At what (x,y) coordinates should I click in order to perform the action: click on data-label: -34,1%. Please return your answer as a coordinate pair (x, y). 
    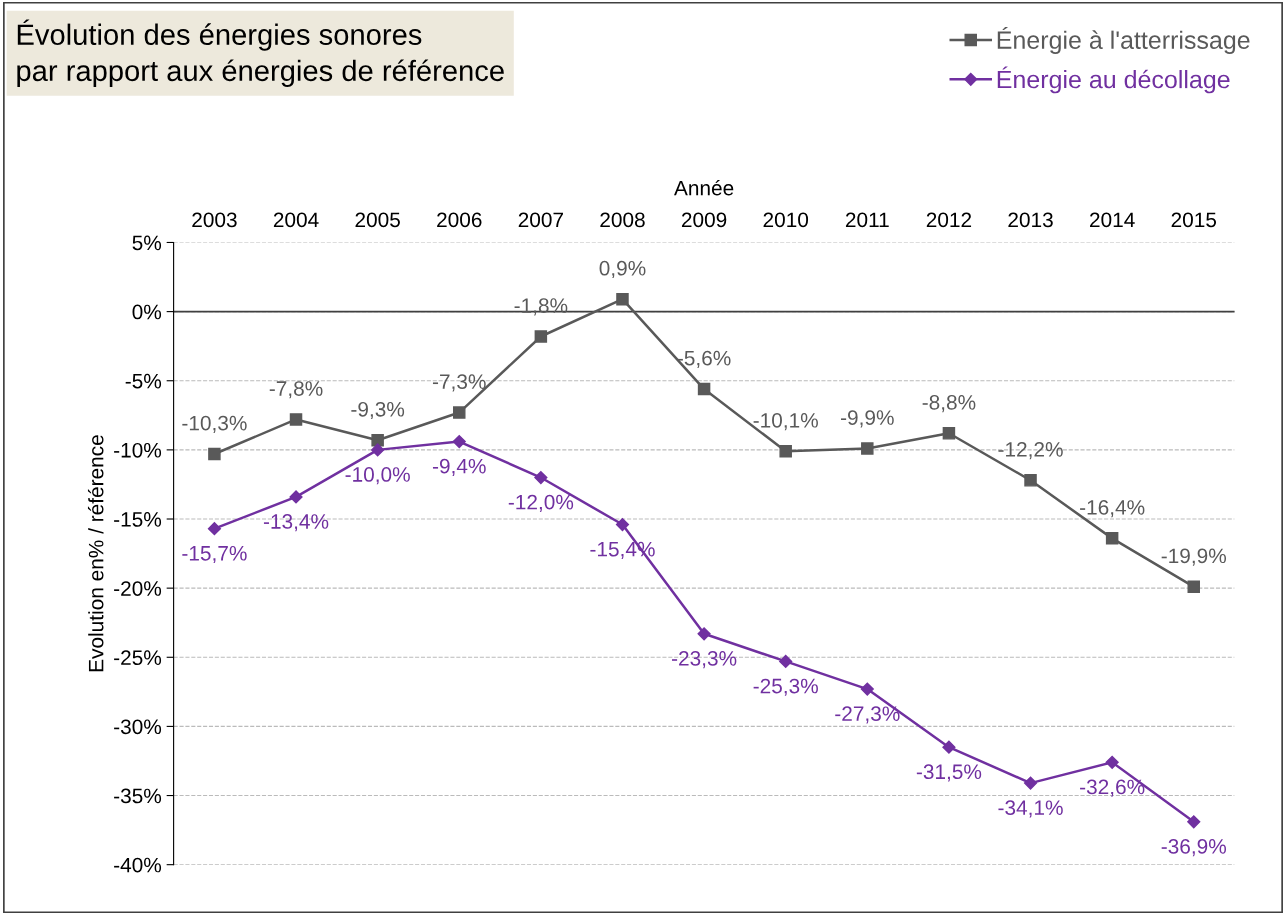
    Looking at the image, I should click on (1030, 809).